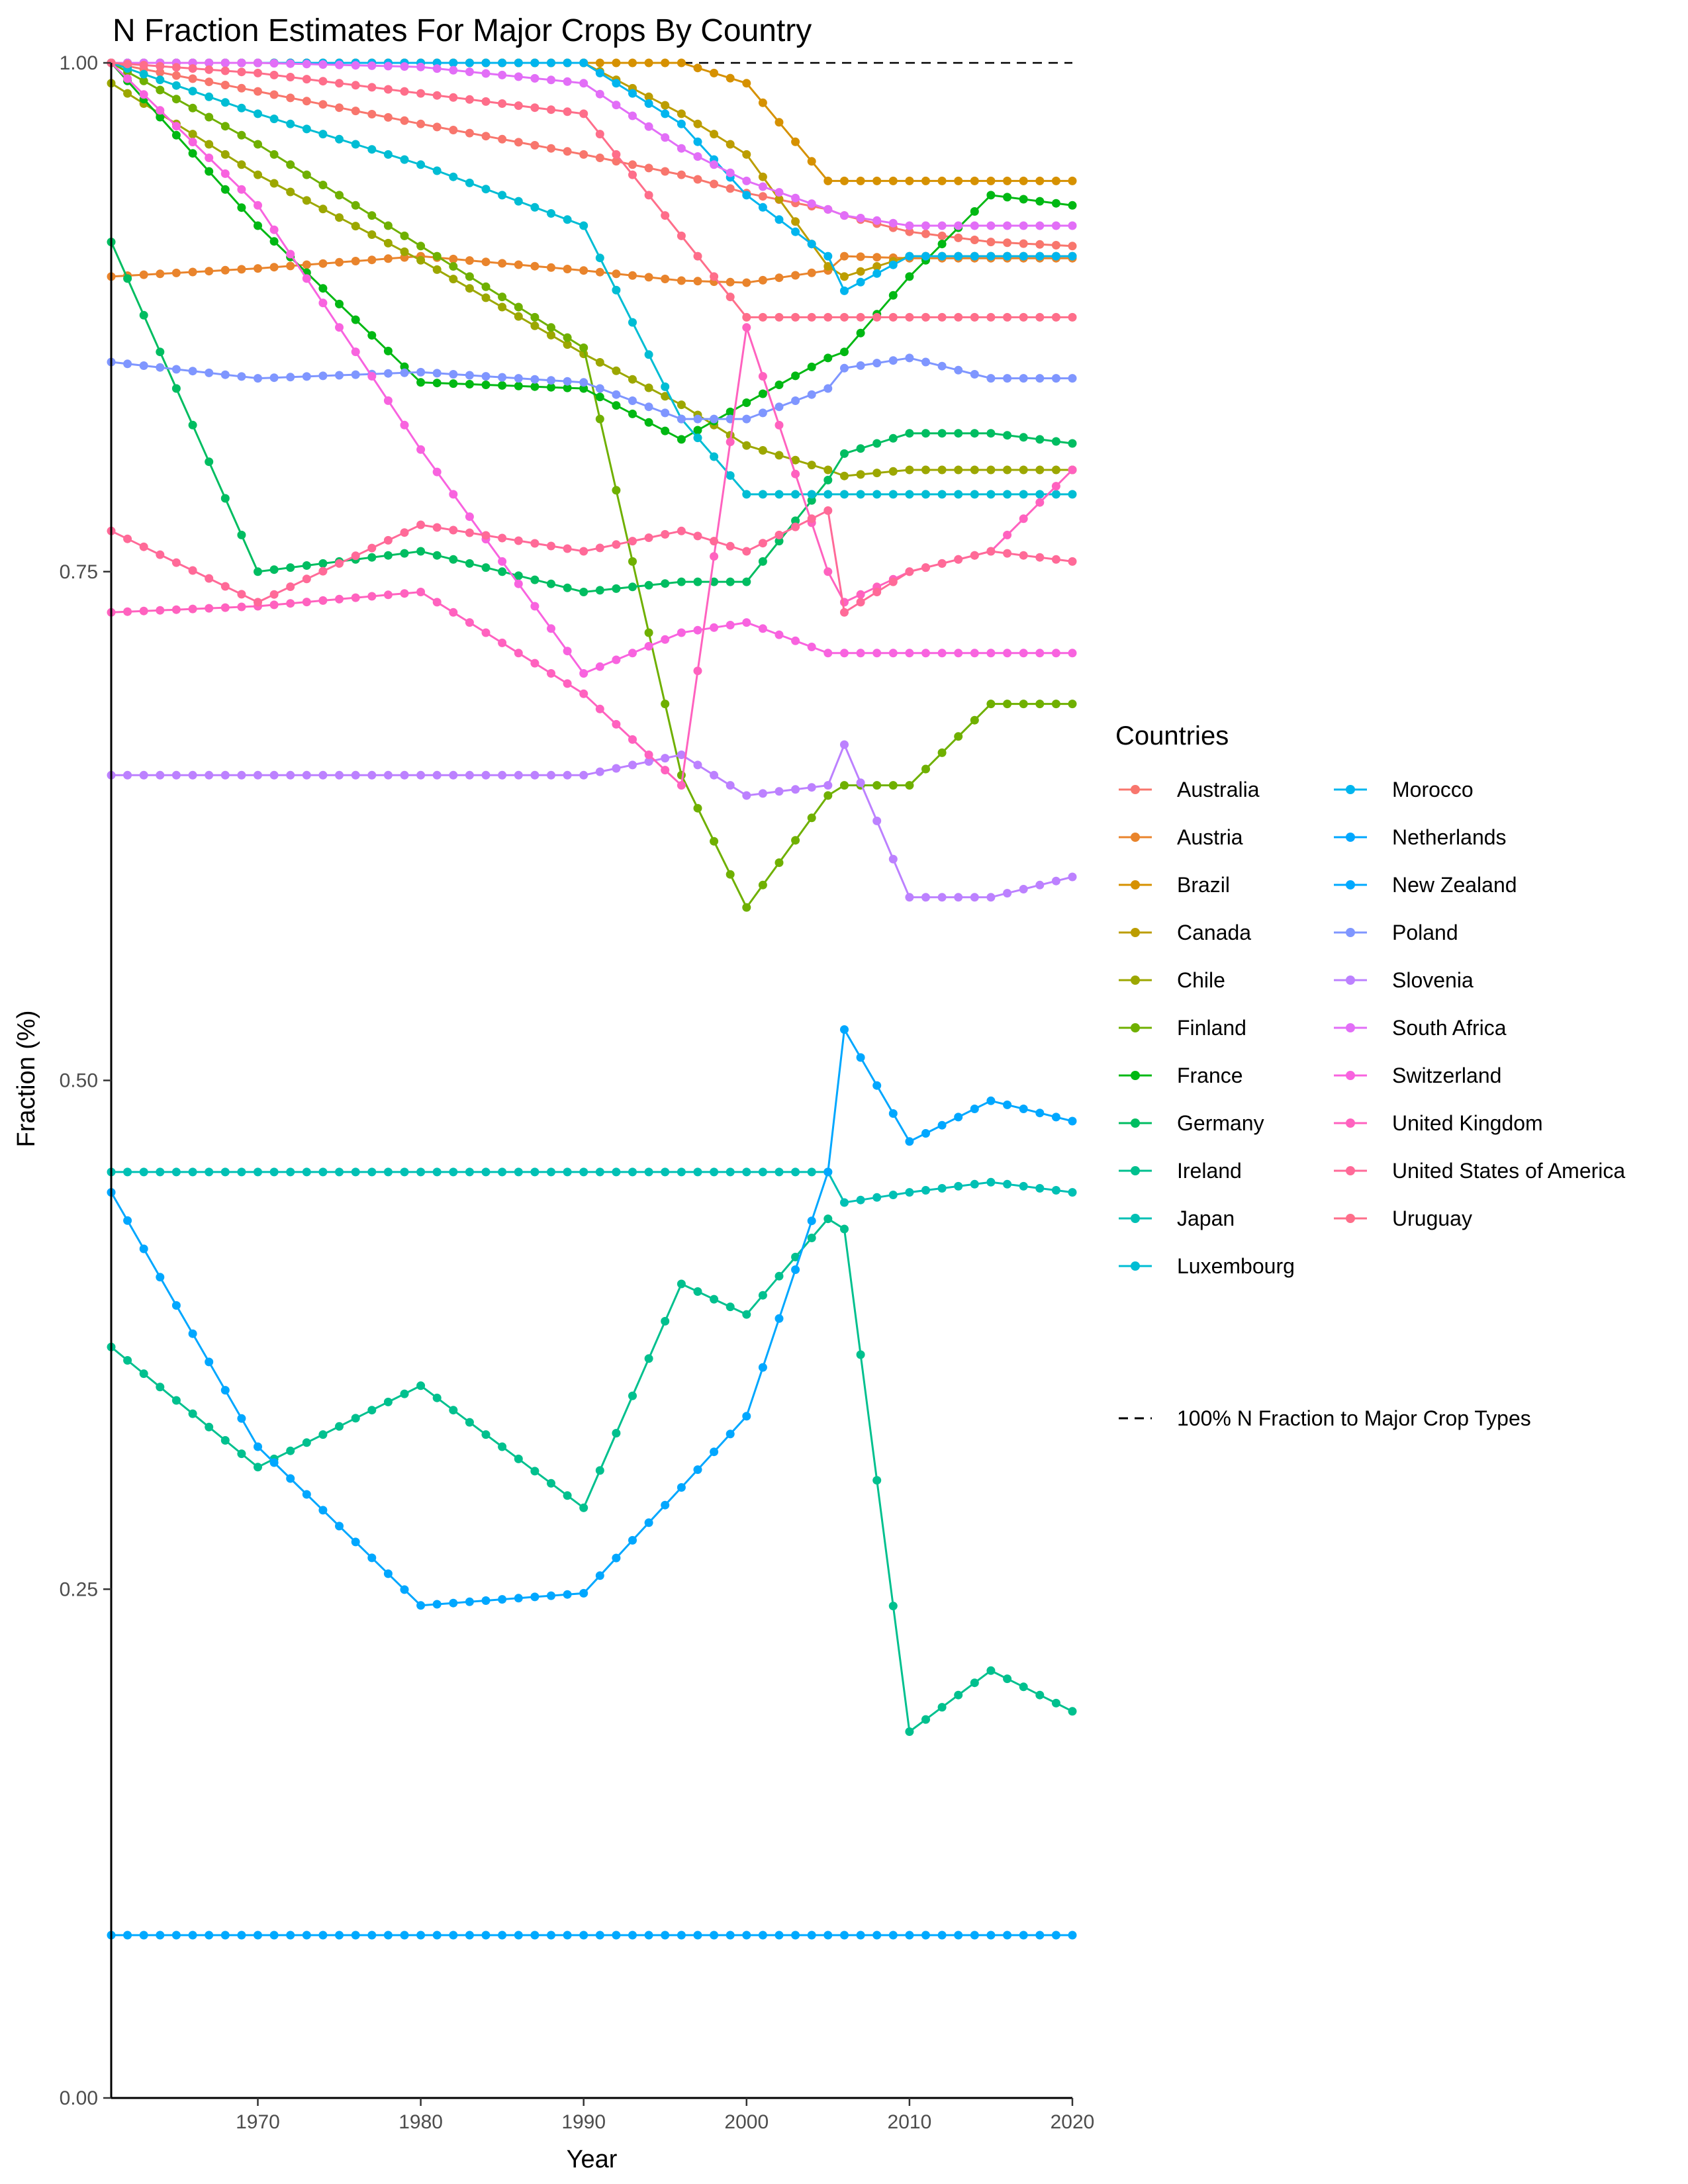 The height and width of the screenshot is (2184, 1688). What do you see at coordinates (1206, 1218) in the screenshot?
I see `legend-label: Japan` at bounding box center [1206, 1218].